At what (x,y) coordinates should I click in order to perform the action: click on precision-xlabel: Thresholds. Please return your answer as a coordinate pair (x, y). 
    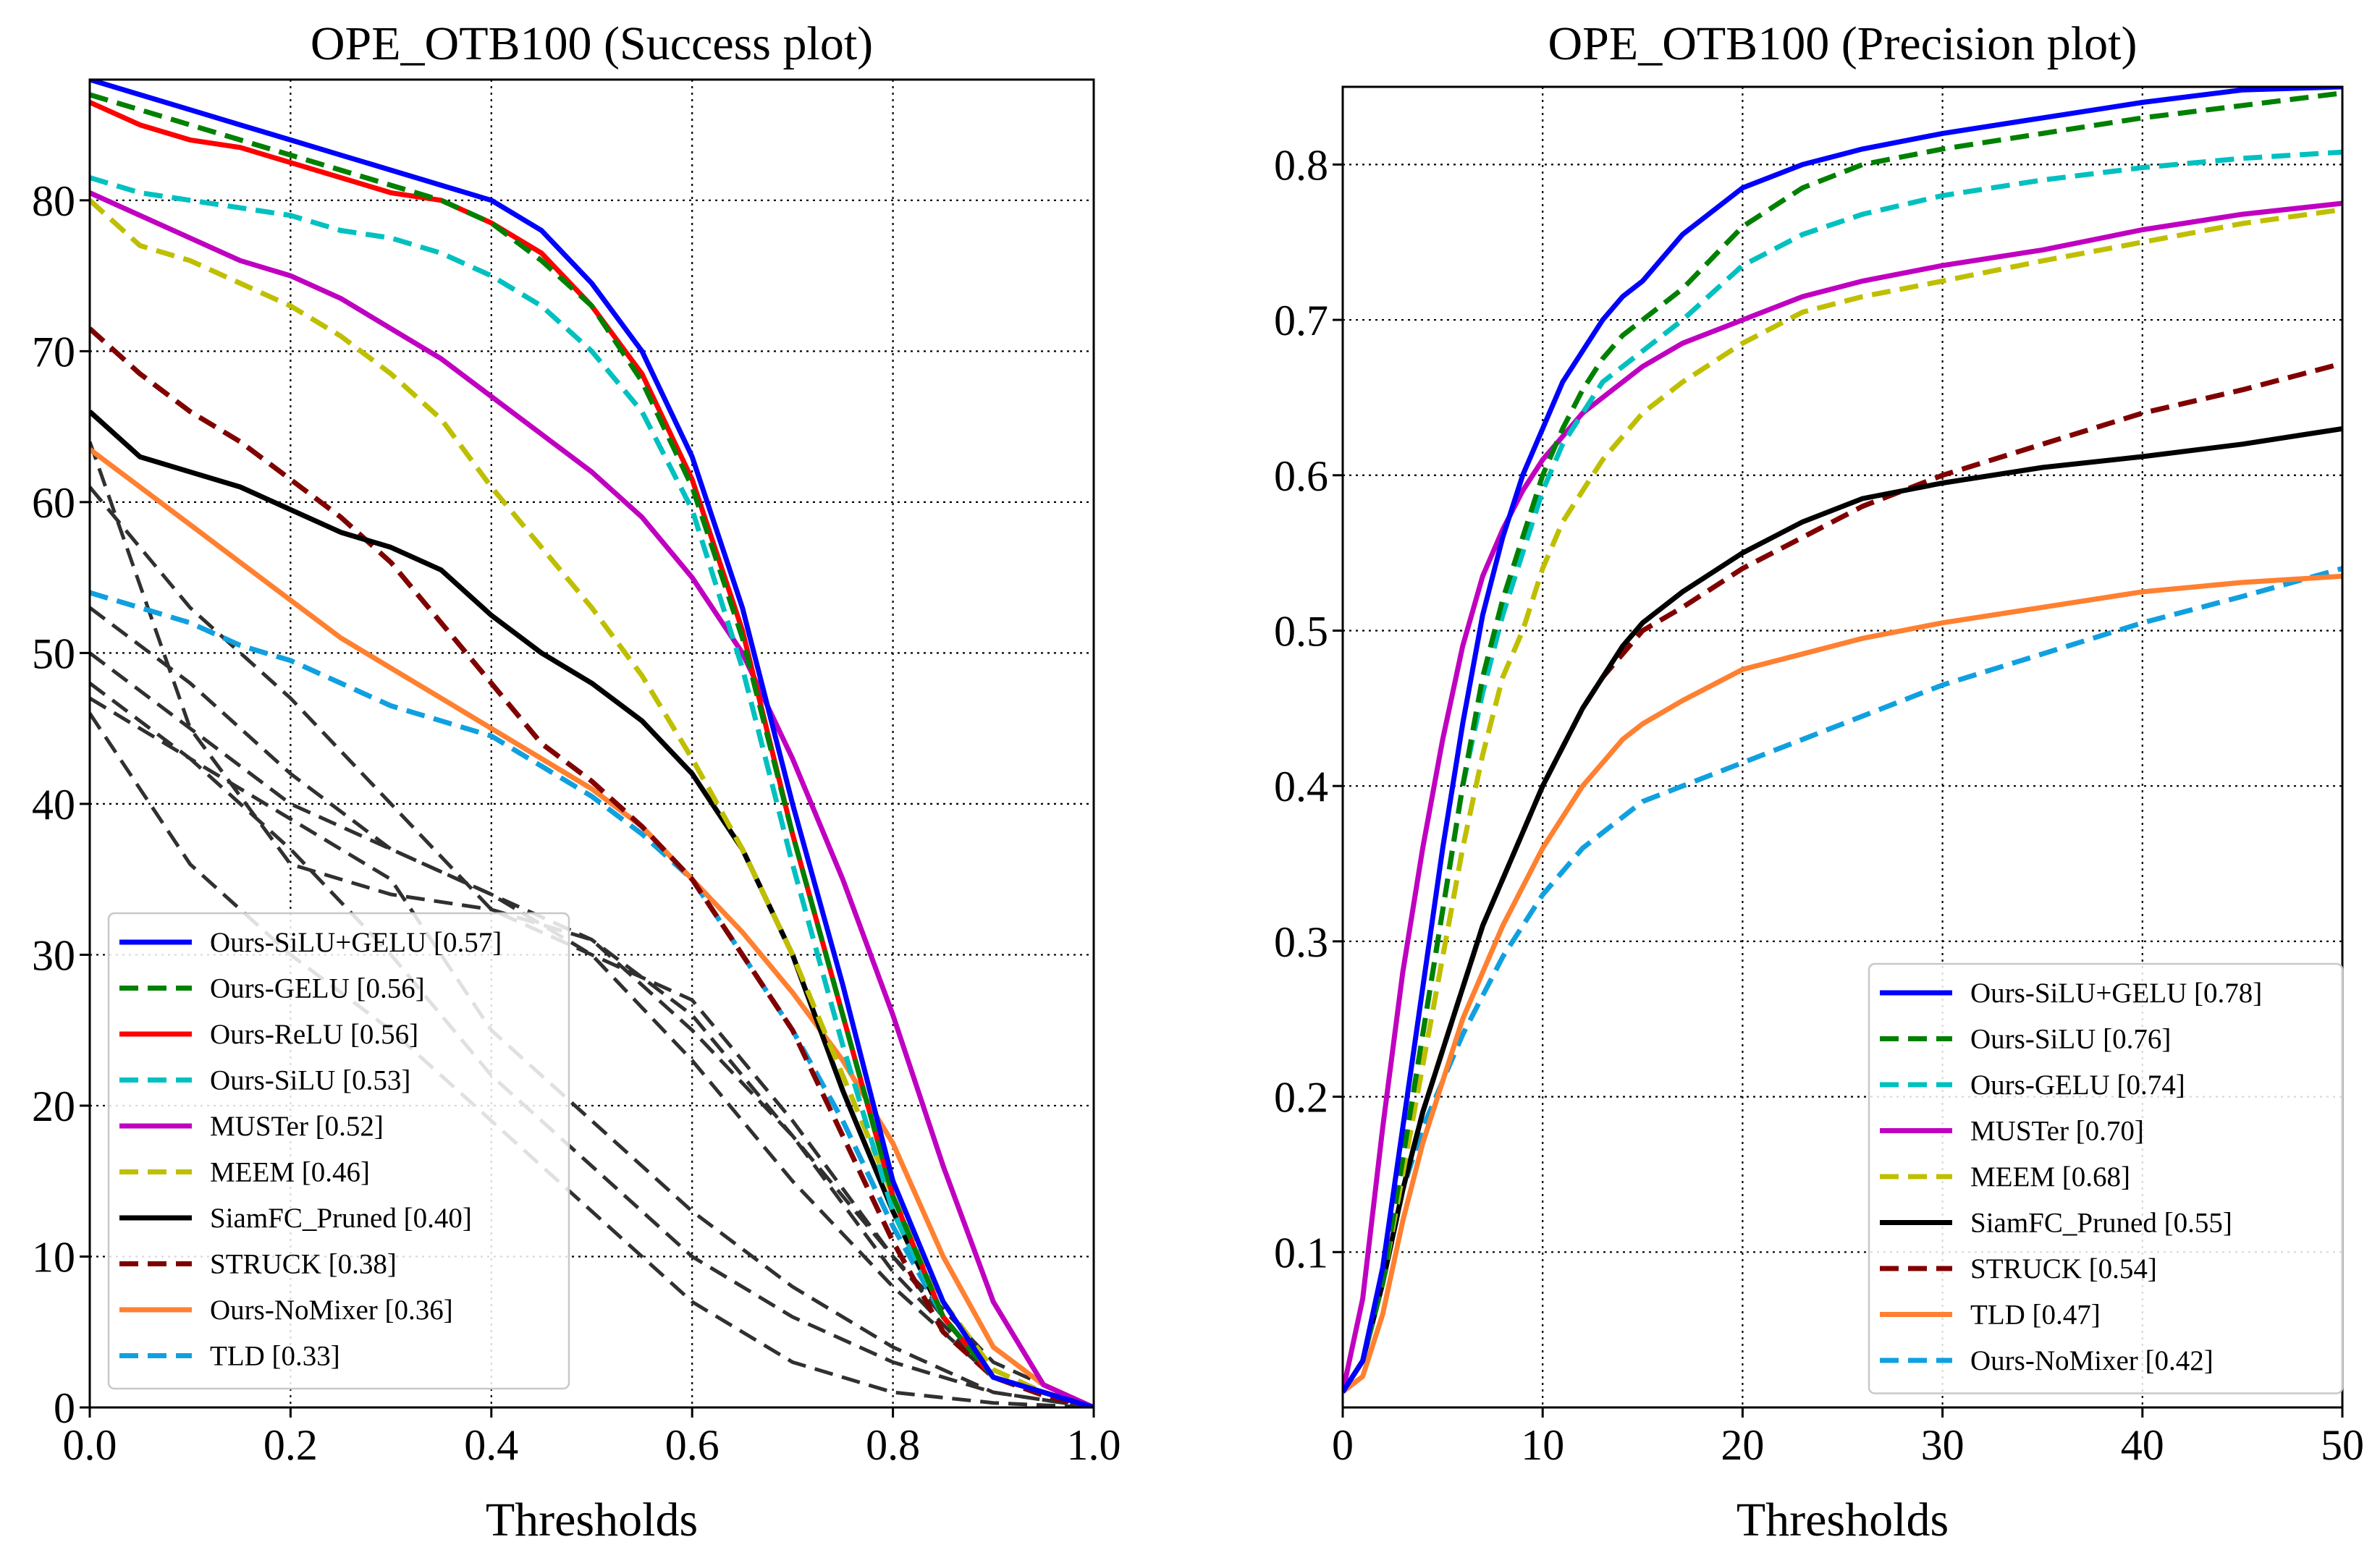
    Looking at the image, I should click on (1843, 1520).